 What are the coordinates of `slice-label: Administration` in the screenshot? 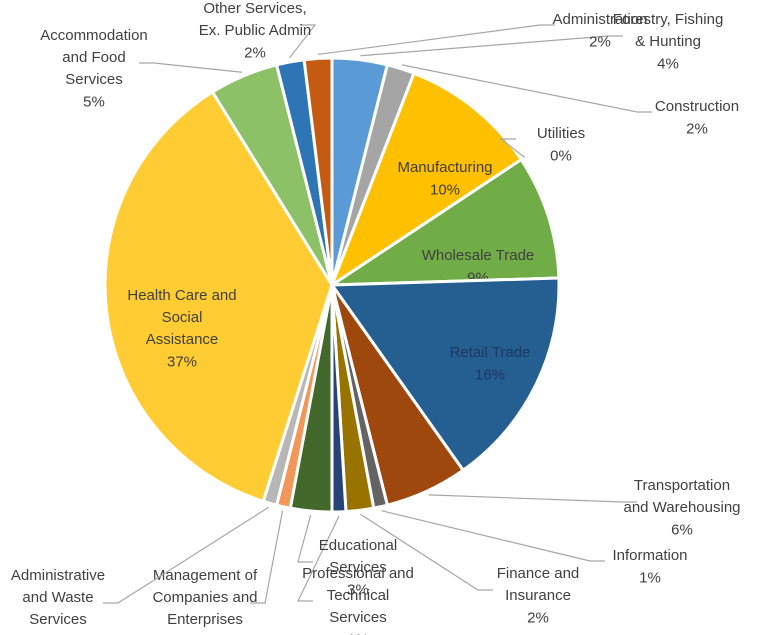 It's located at (599, 19).